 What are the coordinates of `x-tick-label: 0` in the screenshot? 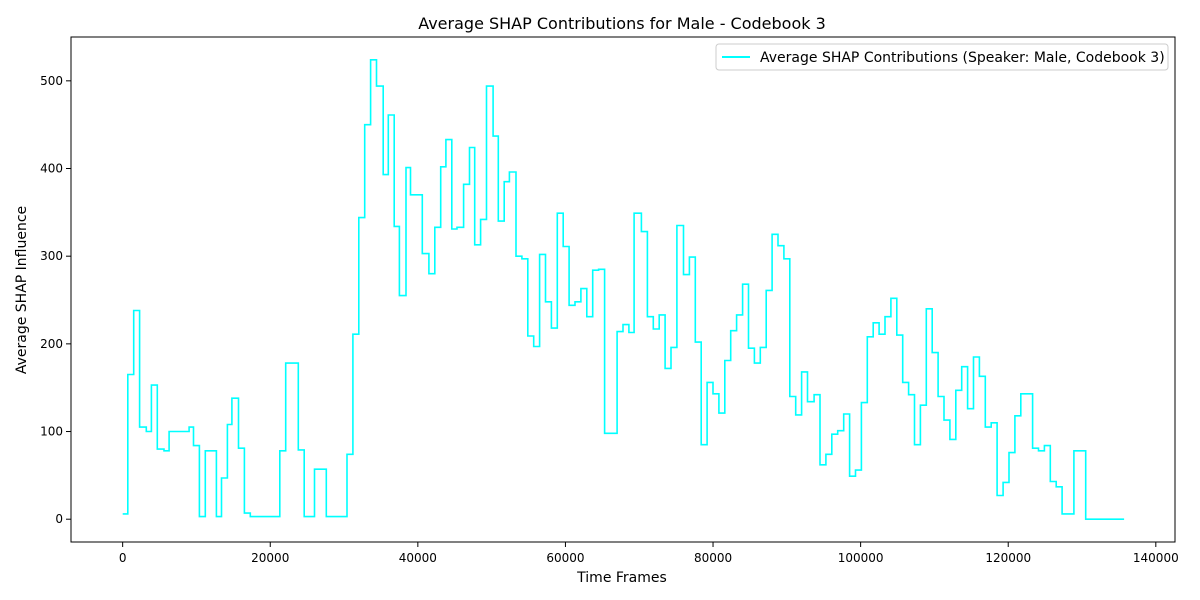 It's located at (123, 558).